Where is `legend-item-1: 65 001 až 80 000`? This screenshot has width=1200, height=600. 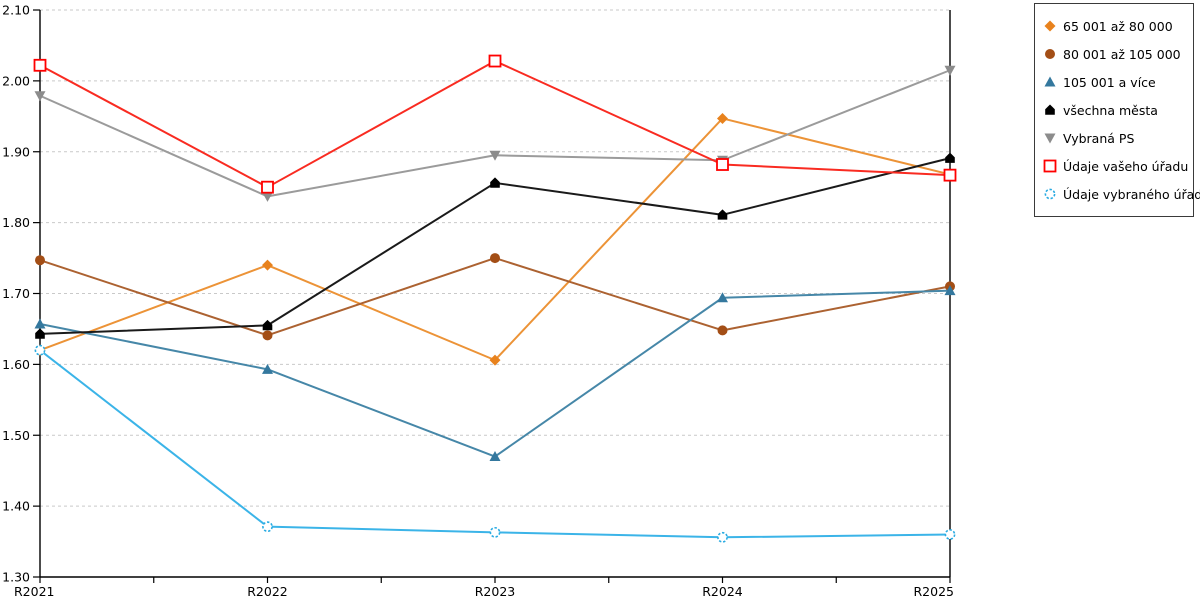
legend-item-1: 65 001 až 80 000 is located at coordinates (1115, 26).